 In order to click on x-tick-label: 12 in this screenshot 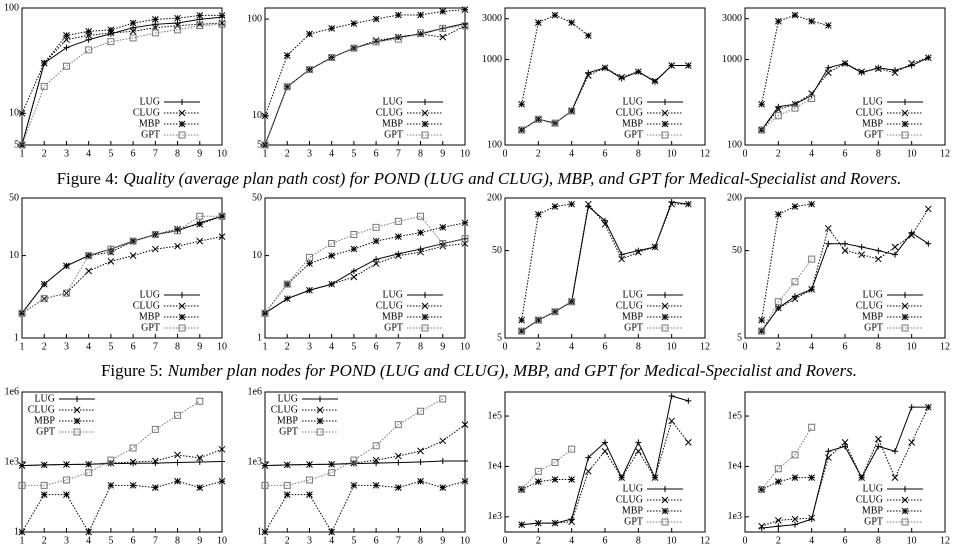, I will do `click(945, 540)`.